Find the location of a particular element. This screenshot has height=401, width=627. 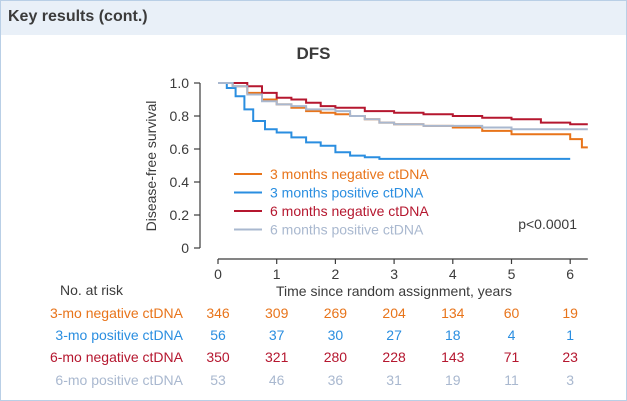

risk-cell: 27 is located at coordinates (394, 335).